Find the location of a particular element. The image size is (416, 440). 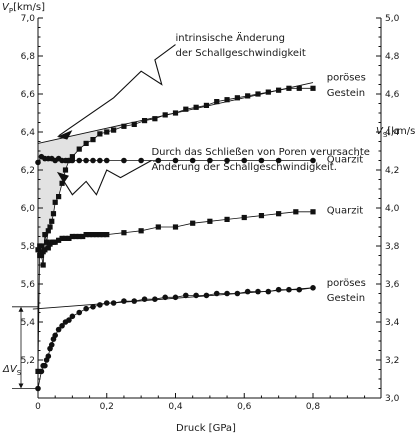

y-right-tick-label: 4,0 is located at coordinates (392, 209).